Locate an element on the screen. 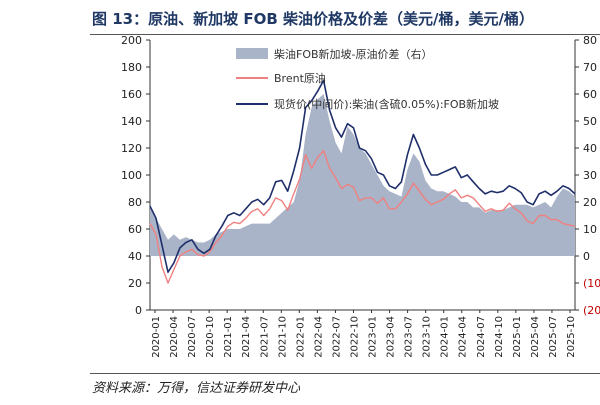 The height and width of the screenshot is (405, 600). x-tick-label: 2022-04 is located at coordinates (318, 337).